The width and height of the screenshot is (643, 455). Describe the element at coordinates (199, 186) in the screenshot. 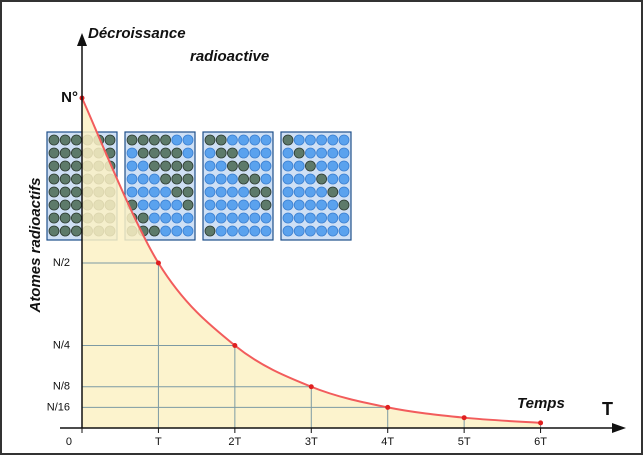

I see `atom-panels` at that location.